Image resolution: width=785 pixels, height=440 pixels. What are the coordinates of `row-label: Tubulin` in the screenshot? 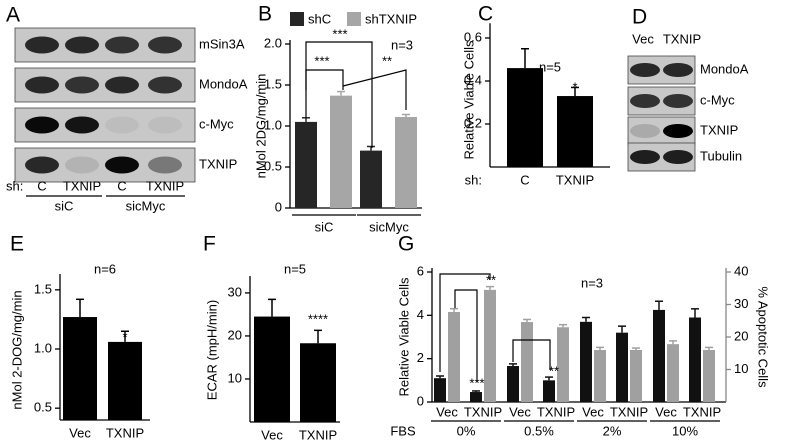 It's located at (721, 155).